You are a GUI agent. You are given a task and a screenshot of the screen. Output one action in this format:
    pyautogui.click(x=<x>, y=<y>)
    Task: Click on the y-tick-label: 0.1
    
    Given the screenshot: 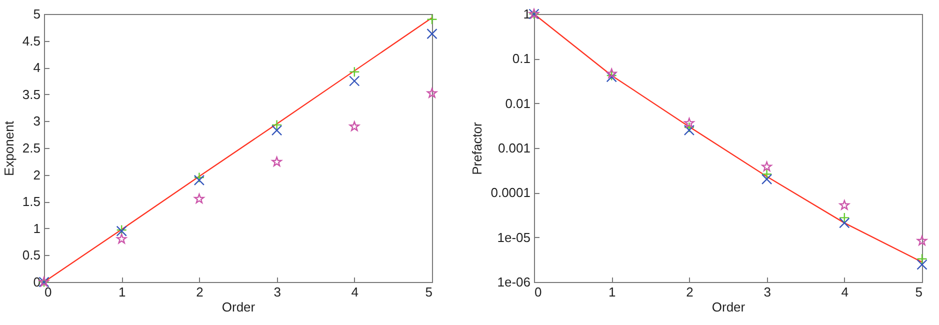 What is the action you would take?
    pyautogui.click(x=521, y=58)
    